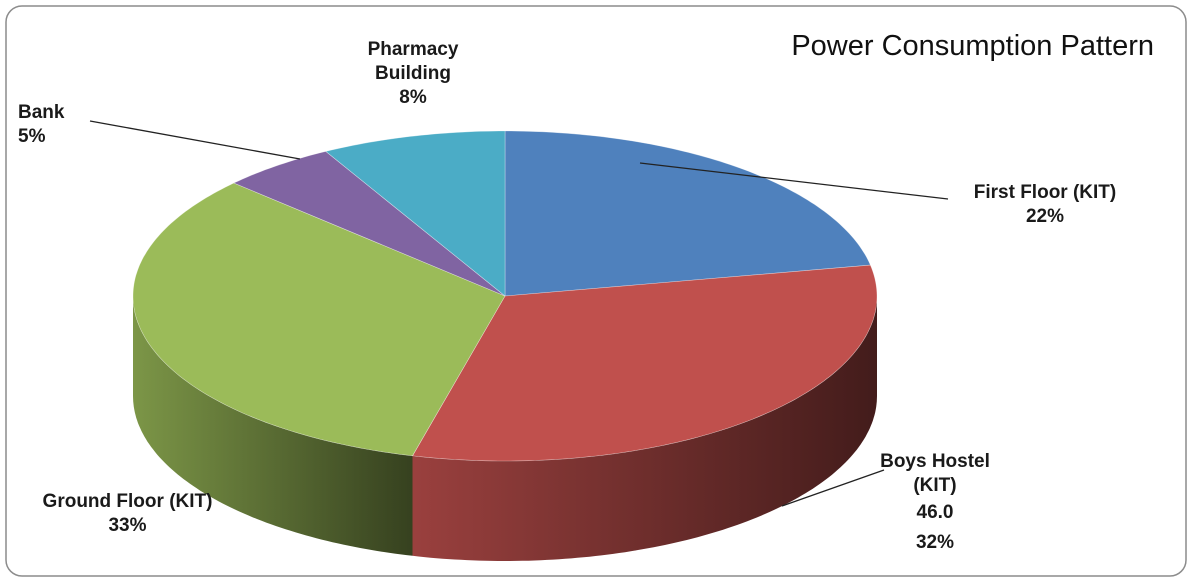 The height and width of the screenshot is (582, 1192). I want to click on value-label: 32%, so click(935, 542).